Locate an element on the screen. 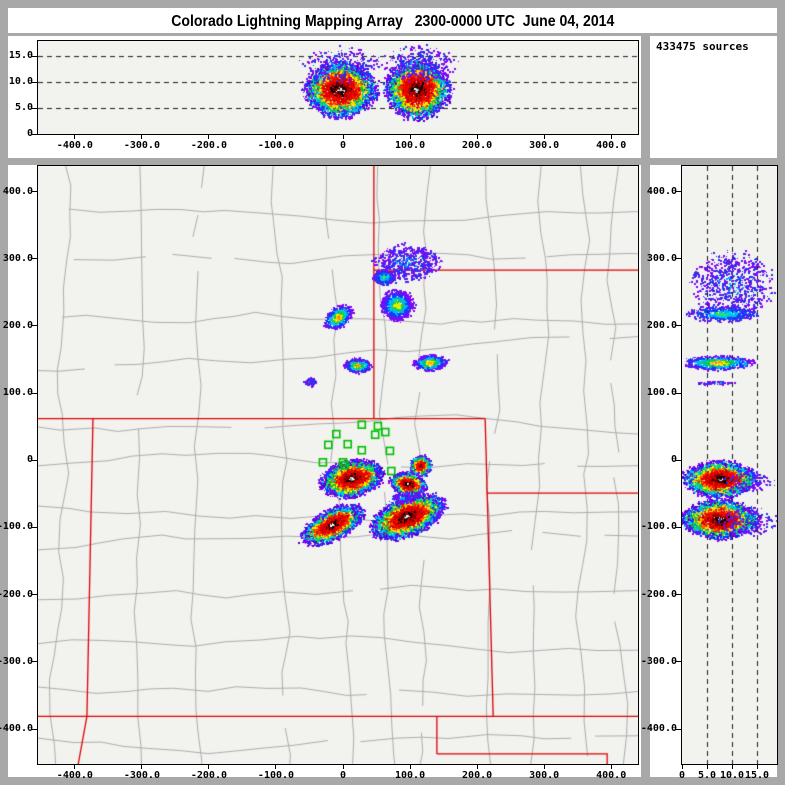  altitude-vs-northsouth-plot is located at coordinates (729, 465).